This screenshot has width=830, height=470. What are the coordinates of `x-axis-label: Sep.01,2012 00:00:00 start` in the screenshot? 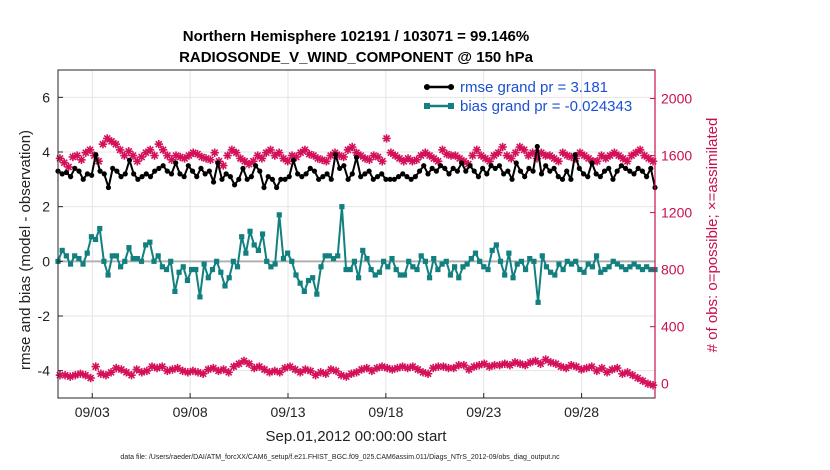 It's located at (357, 436).